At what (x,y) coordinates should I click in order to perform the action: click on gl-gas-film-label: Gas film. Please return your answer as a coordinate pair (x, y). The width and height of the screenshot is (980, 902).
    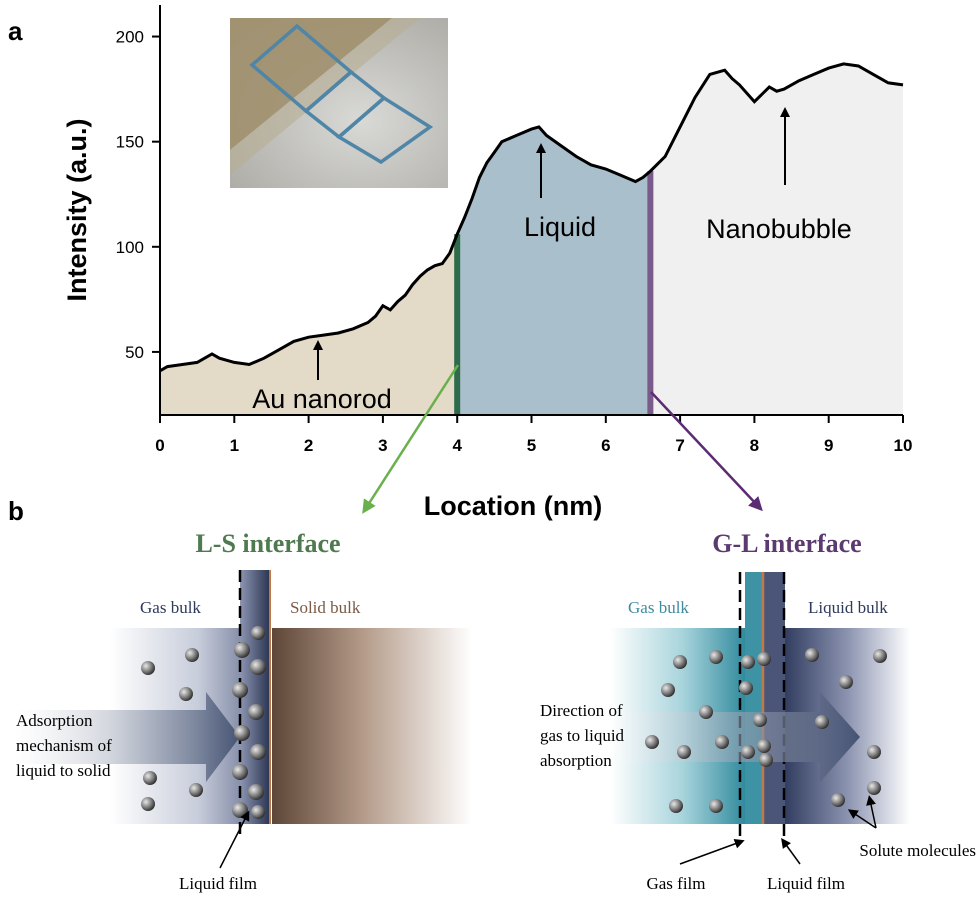
    Looking at the image, I should click on (675, 883).